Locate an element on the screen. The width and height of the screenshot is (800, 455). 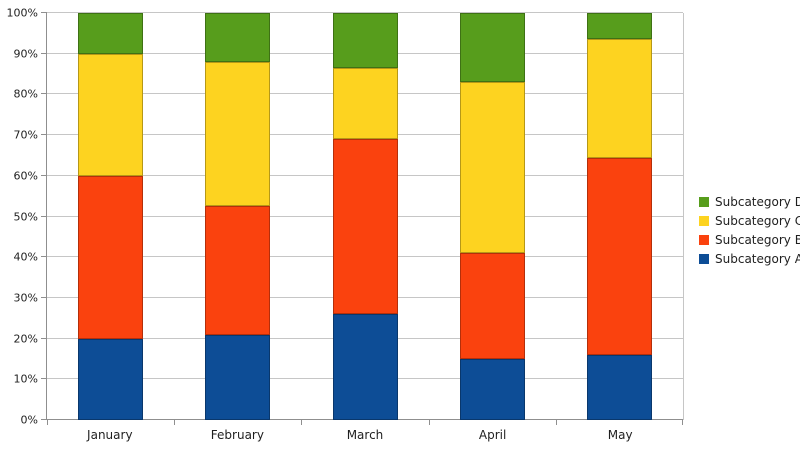
bar-segment-may-subcategory-a is located at coordinates (619, 387).